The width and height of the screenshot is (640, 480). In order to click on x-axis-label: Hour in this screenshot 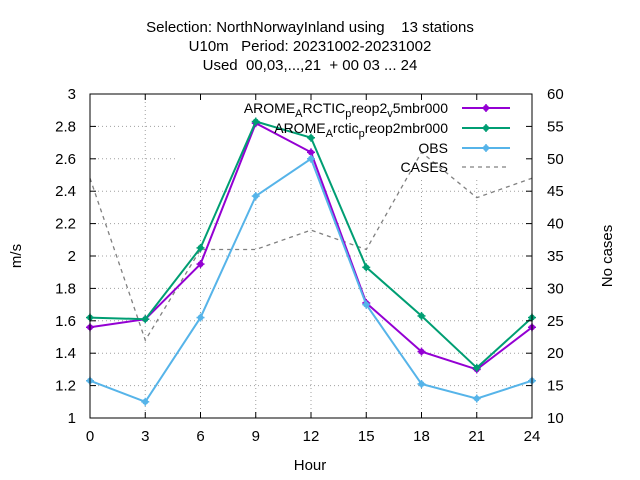, I will do `click(310, 465)`.